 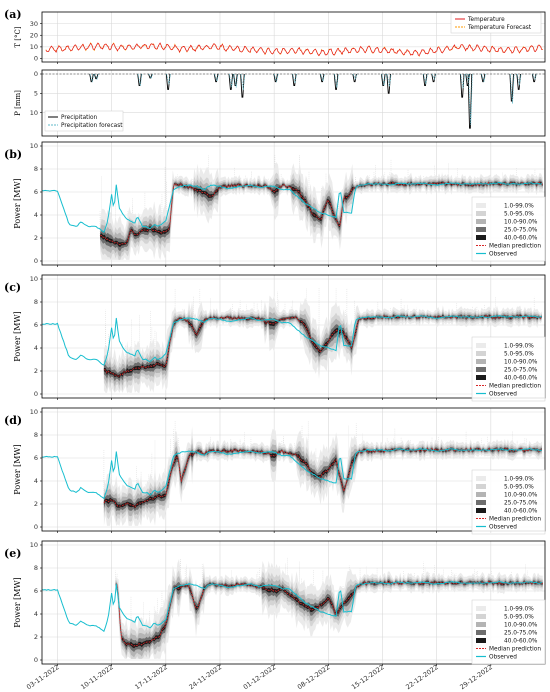 What do you see at coordinates (13, 154) in the screenshot?
I see `panel-label: (b)` at bounding box center [13, 154].